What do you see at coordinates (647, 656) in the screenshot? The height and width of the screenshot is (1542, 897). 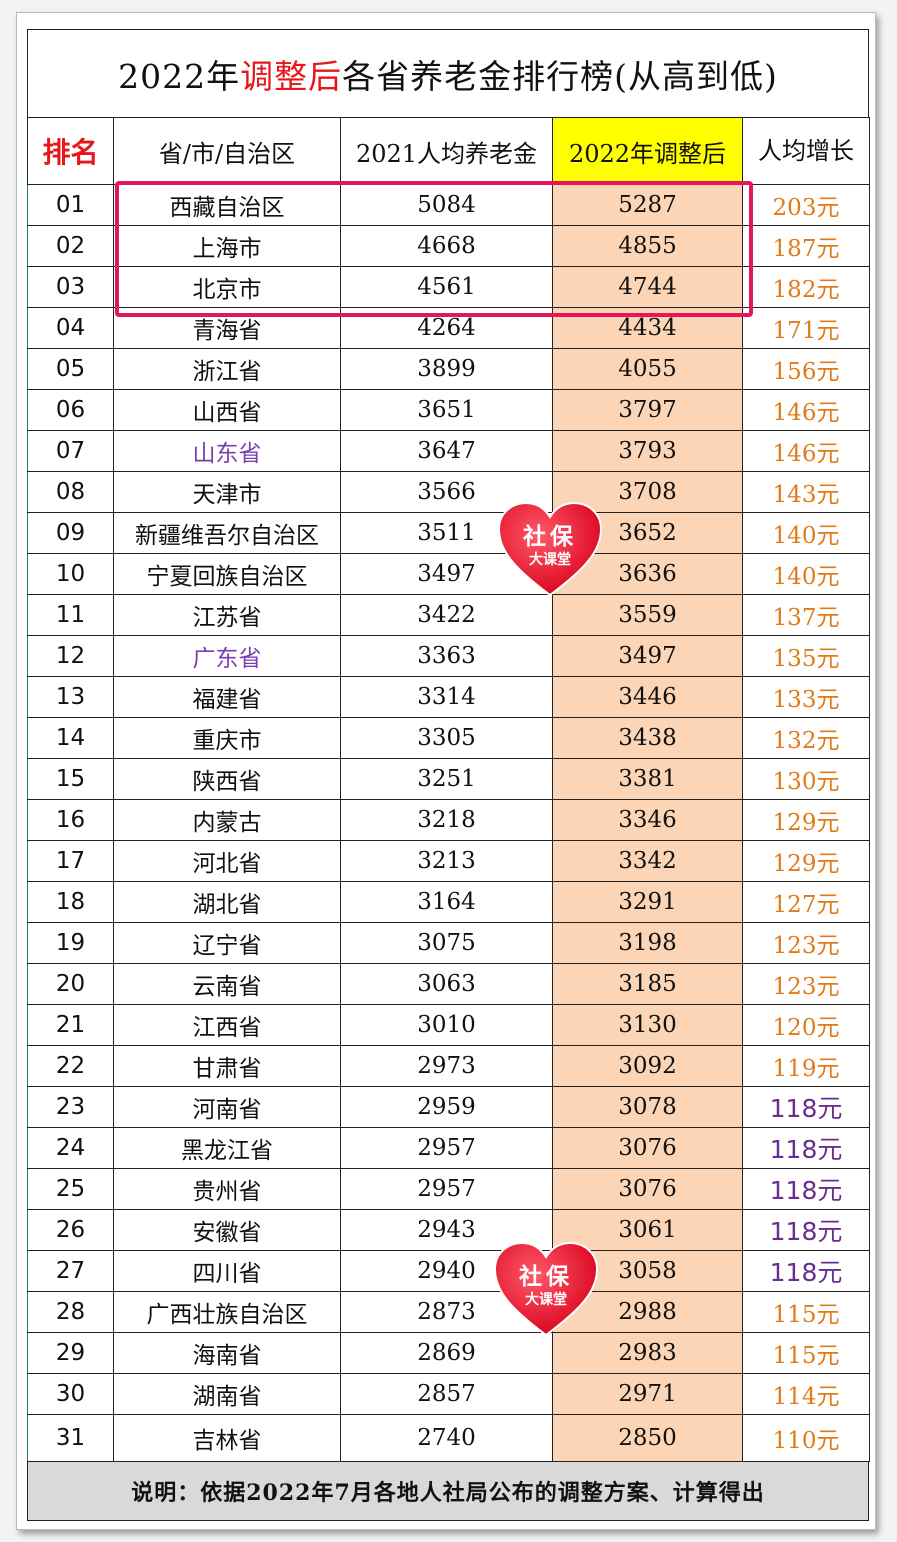 I see `value-2022-cell: 3497` at bounding box center [647, 656].